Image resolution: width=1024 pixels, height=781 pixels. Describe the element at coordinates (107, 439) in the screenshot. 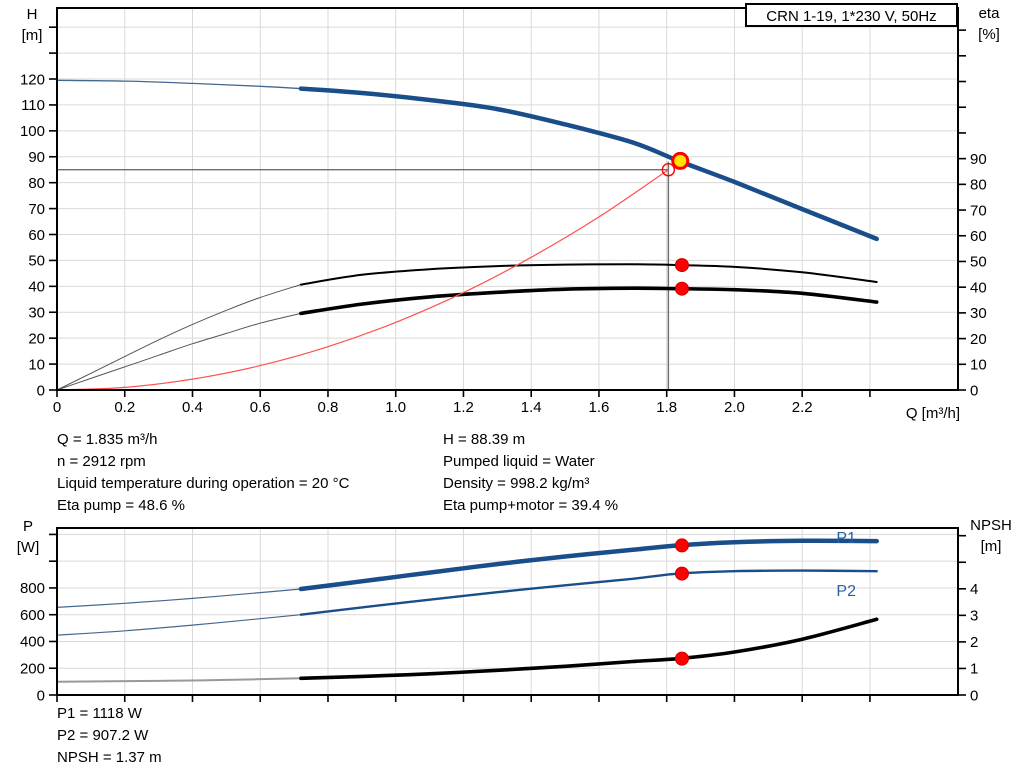

I see `readout-q: Q = 1.835 m³/h` at that location.